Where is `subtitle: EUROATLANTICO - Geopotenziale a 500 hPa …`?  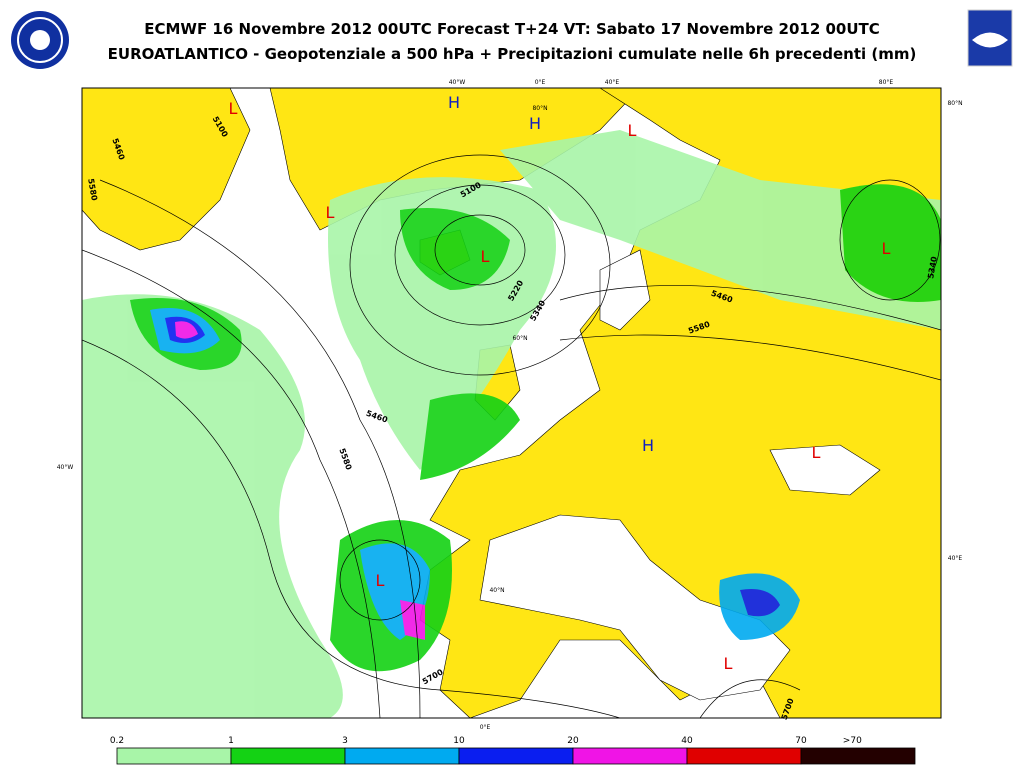 subtitle: EUROATLANTICO - Geopotenziale a 500 hPa … is located at coordinates (512, 54).